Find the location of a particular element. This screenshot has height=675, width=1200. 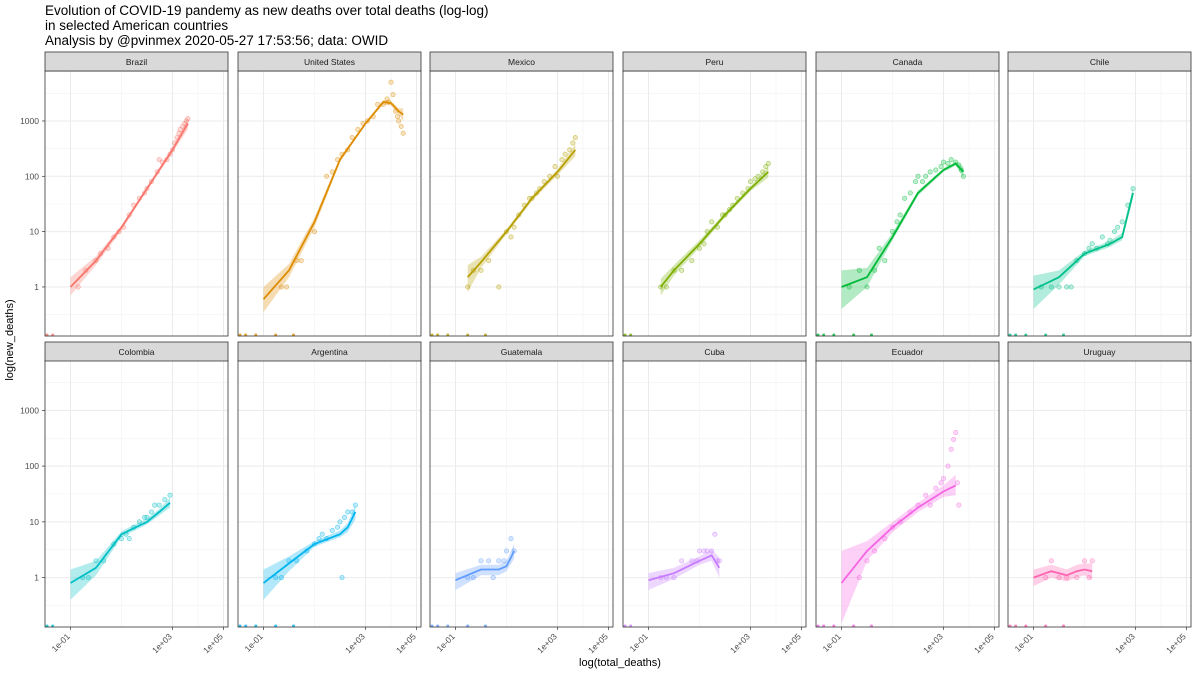

facet-strip-label: Canada is located at coordinates (908, 62).